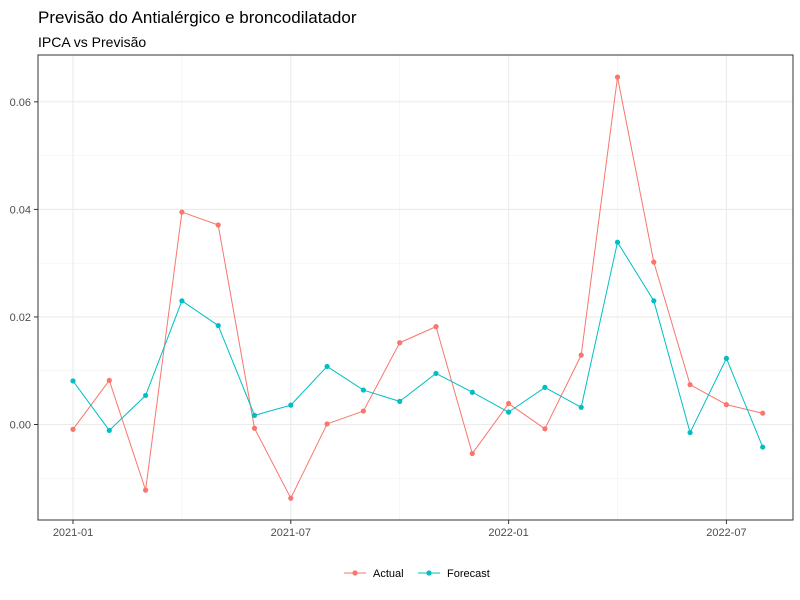 The image size is (800, 600). What do you see at coordinates (388, 574) in the screenshot?
I see `legend-label: Actual` at bounding box center [388, 574].